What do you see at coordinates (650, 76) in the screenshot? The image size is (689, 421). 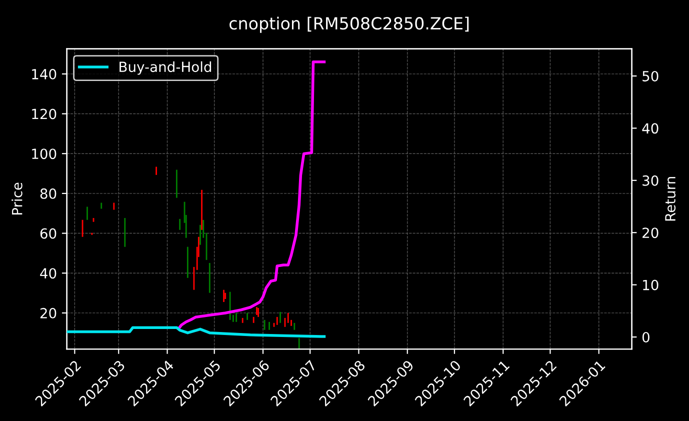 I see `y2-tick-label: 50` at bounding box center [650, 76].